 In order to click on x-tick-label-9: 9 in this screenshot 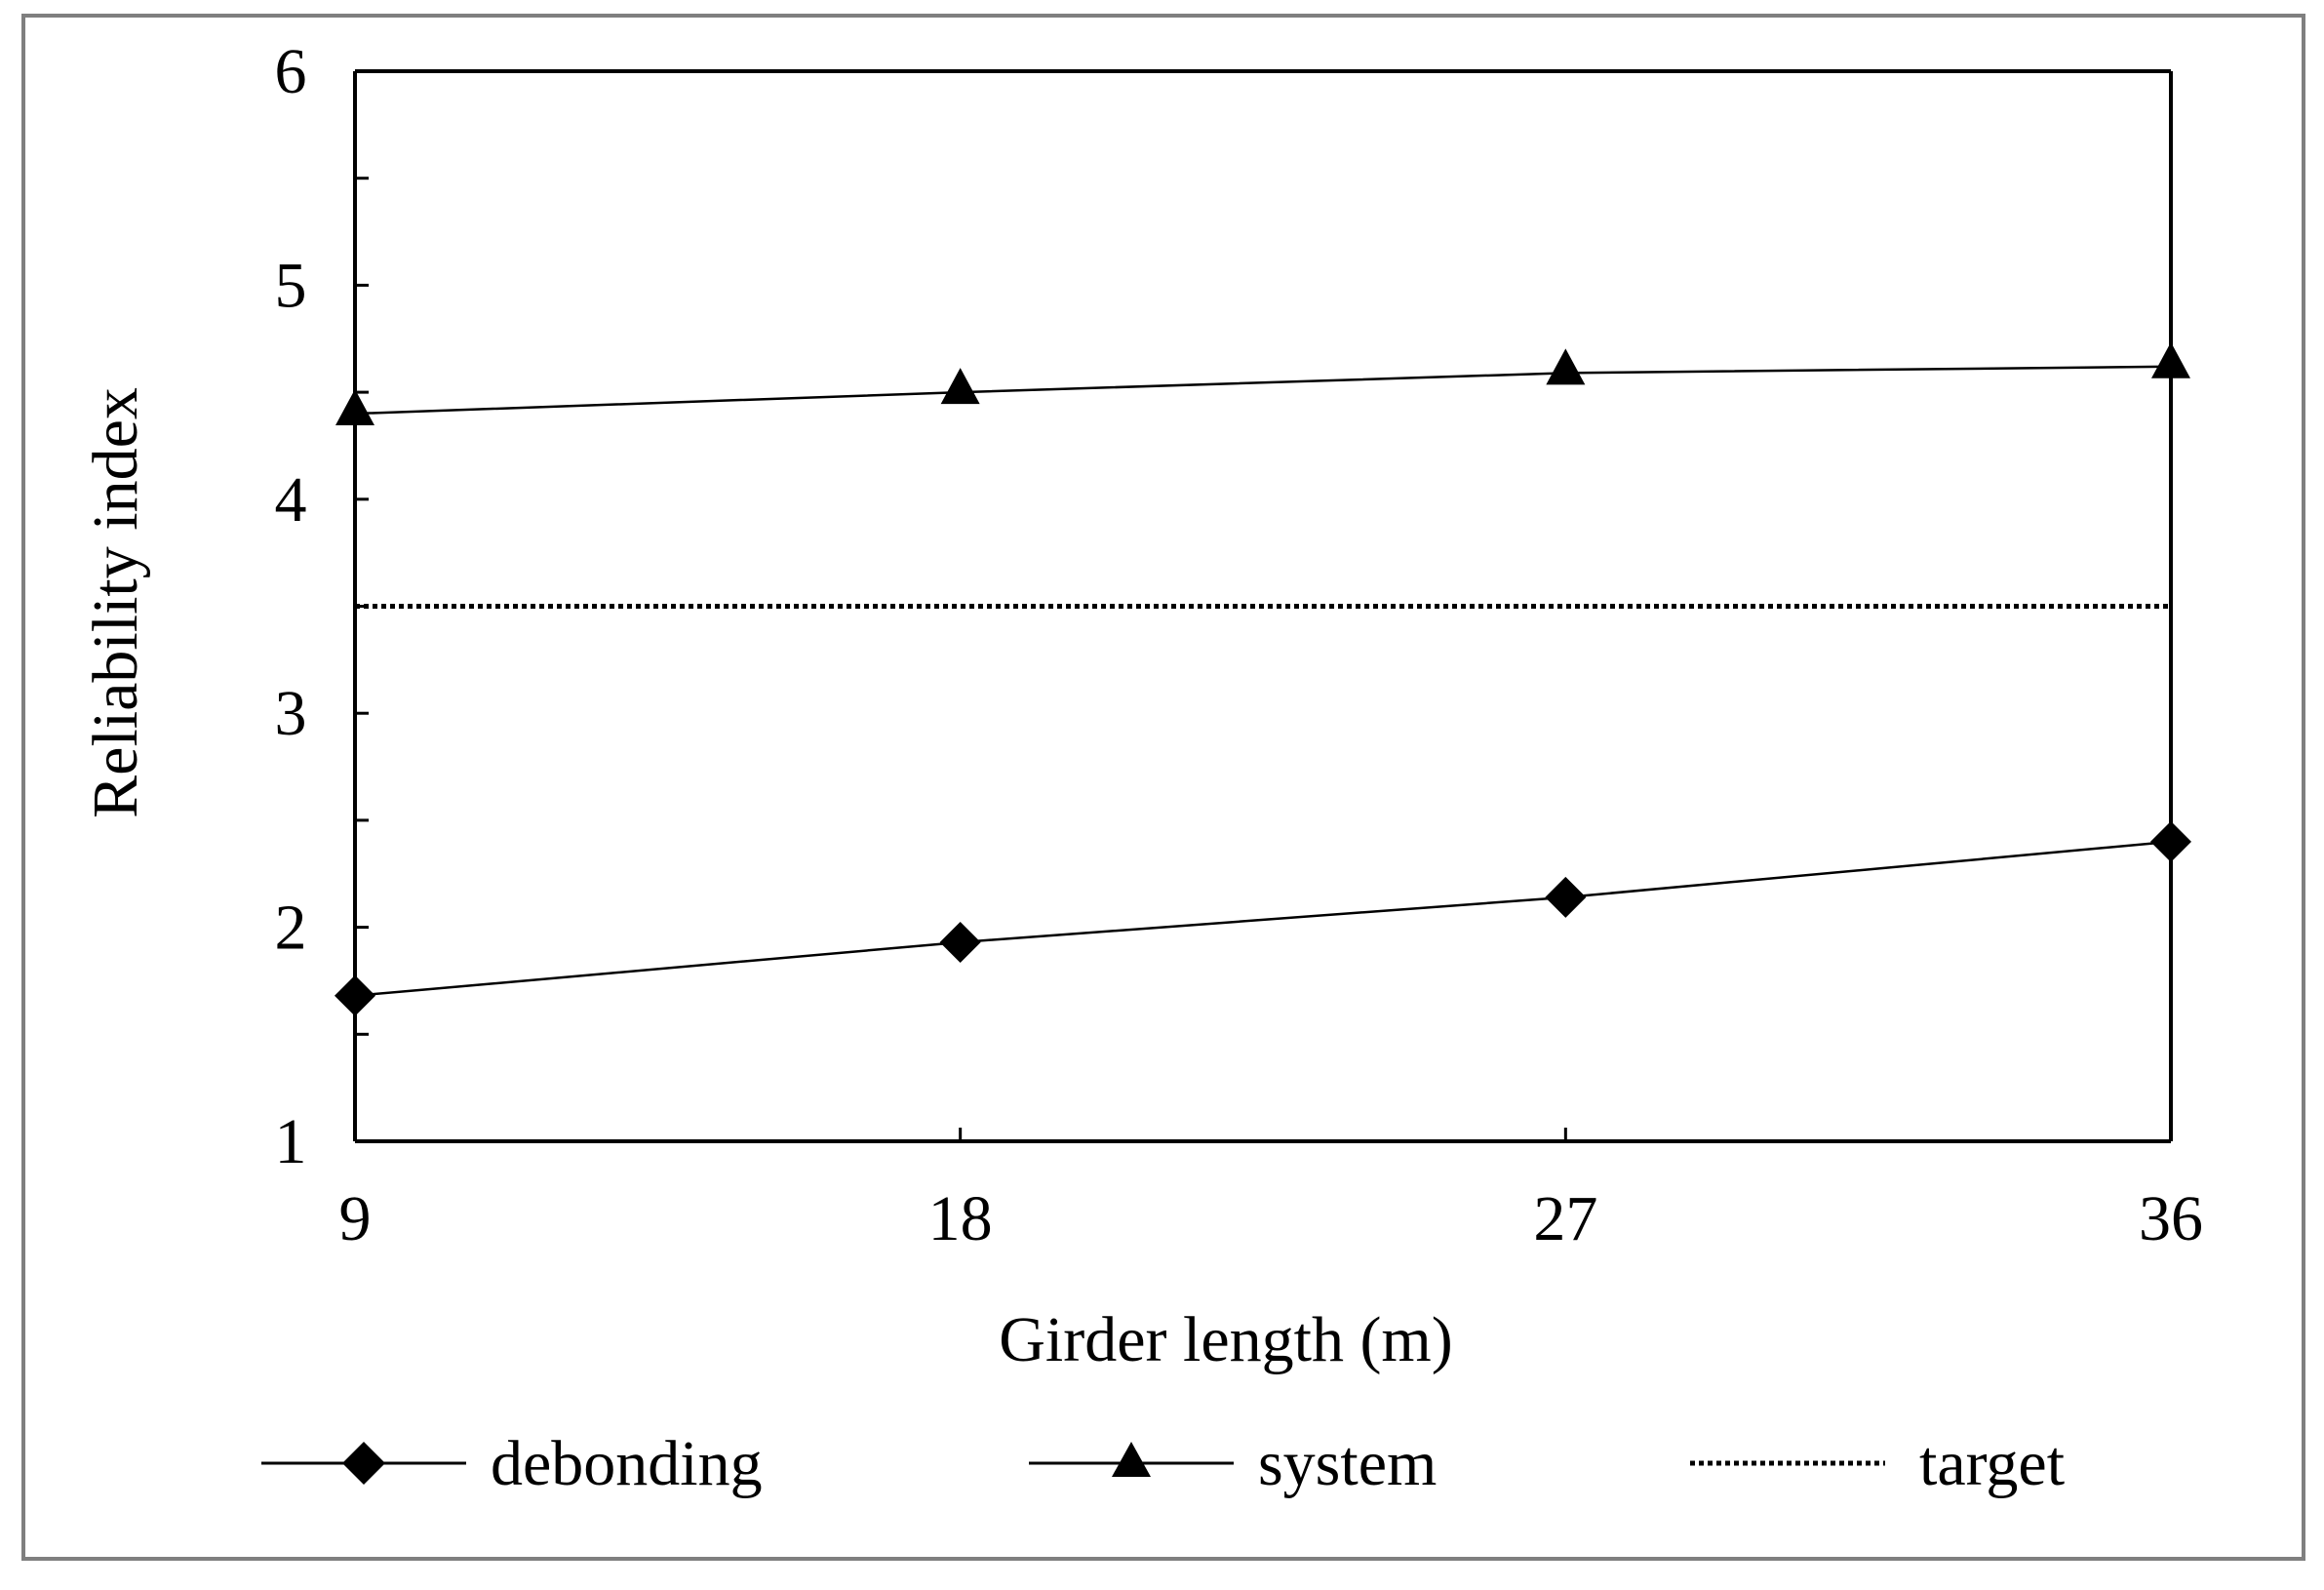, I will do `click(355, 1218)`.